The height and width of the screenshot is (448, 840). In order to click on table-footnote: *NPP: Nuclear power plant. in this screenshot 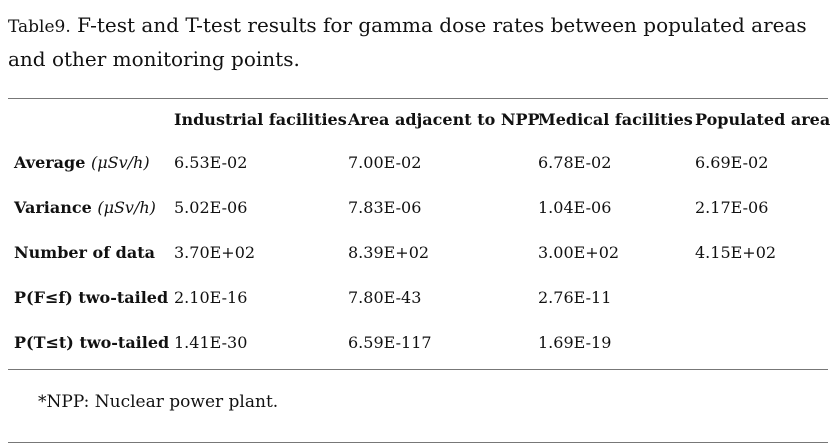, I will do `click(158, 402)`.